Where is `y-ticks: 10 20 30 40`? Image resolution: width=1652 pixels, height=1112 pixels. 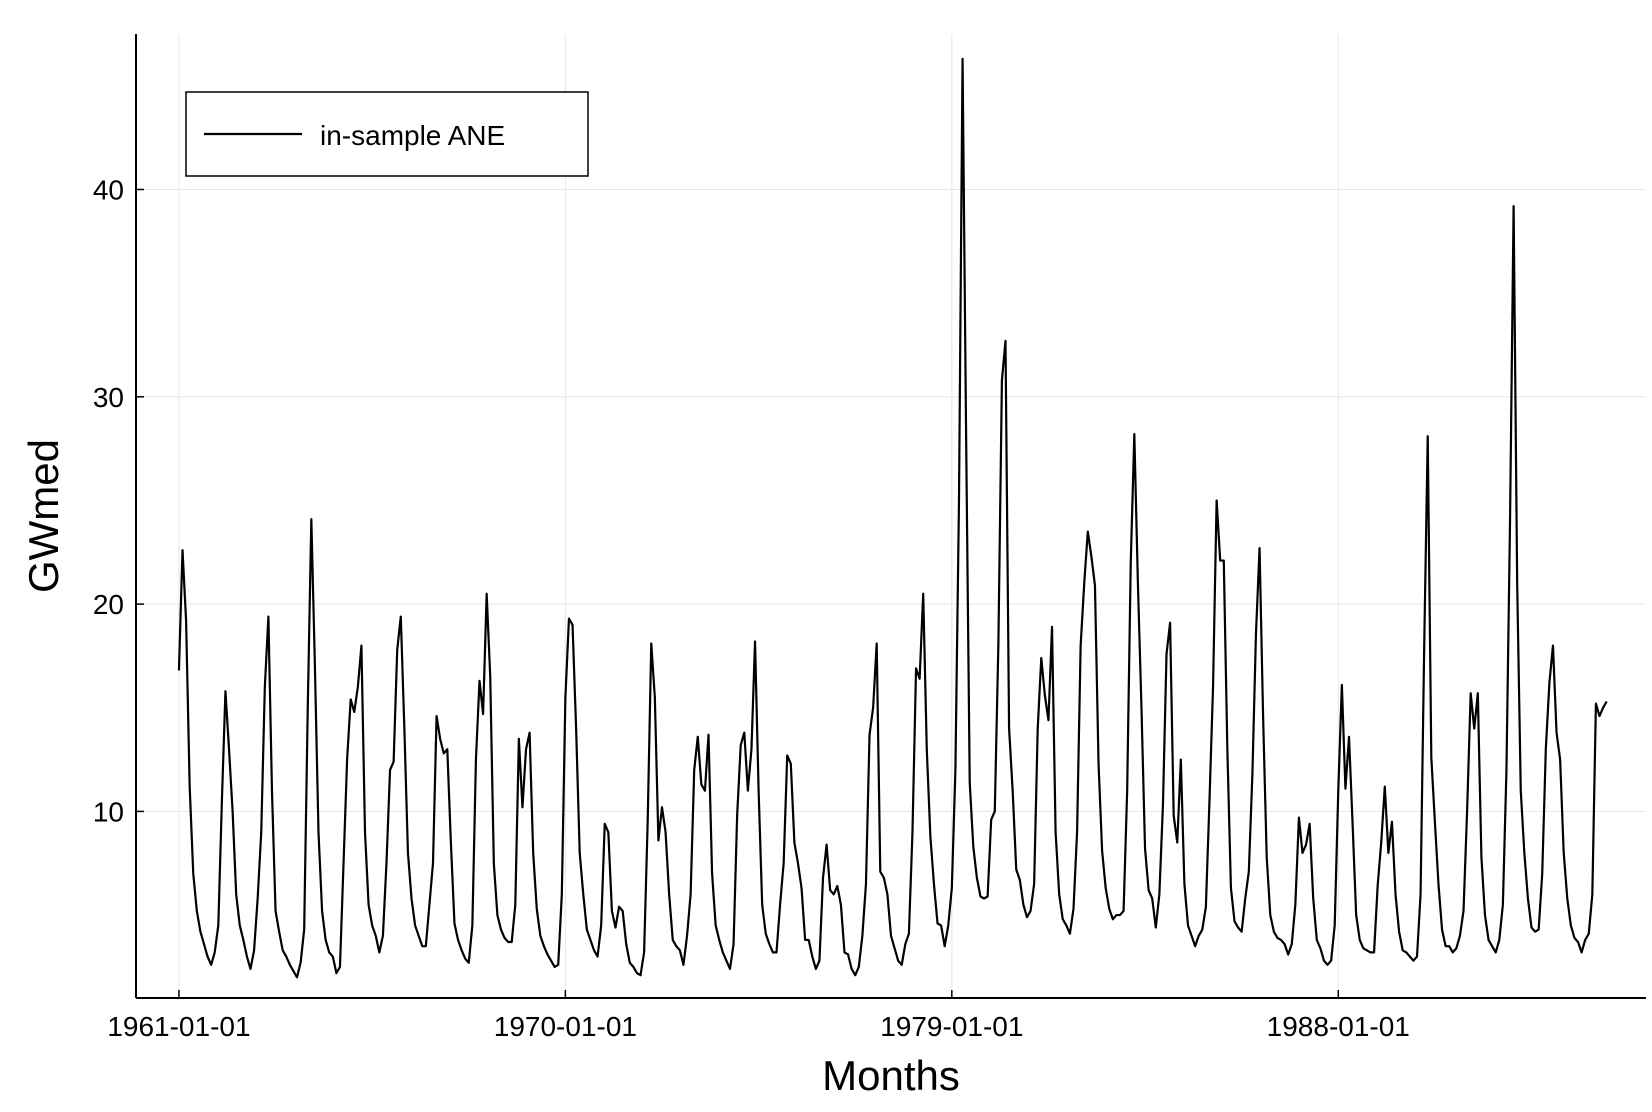
y-ticks: 10 20 30 40 is located at coordinates (118, 500).